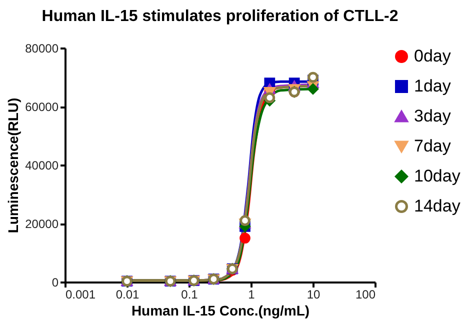  What do you see at coordinates (81, 295) in the screenshot?
I see `x-tick-label: 0.001` at bounding box center [81, 295].